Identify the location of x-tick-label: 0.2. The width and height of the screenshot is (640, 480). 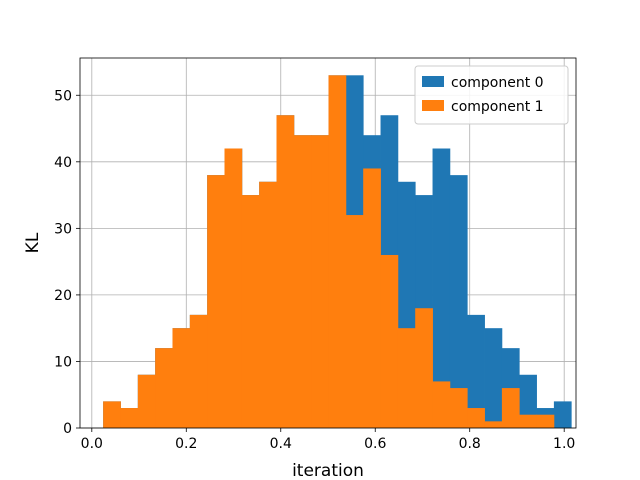
(186, 444).